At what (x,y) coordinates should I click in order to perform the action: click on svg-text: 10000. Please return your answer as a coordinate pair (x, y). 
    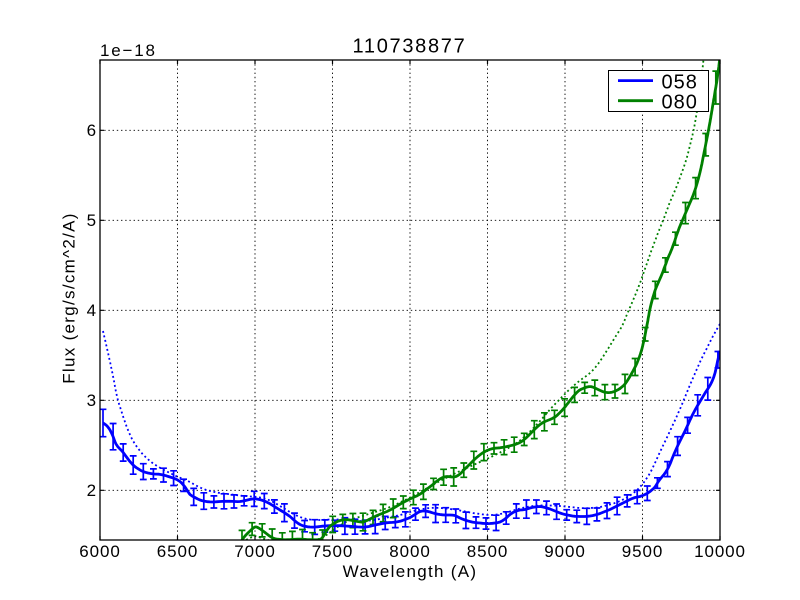
    Looking at the image, I should click on (720, 551).